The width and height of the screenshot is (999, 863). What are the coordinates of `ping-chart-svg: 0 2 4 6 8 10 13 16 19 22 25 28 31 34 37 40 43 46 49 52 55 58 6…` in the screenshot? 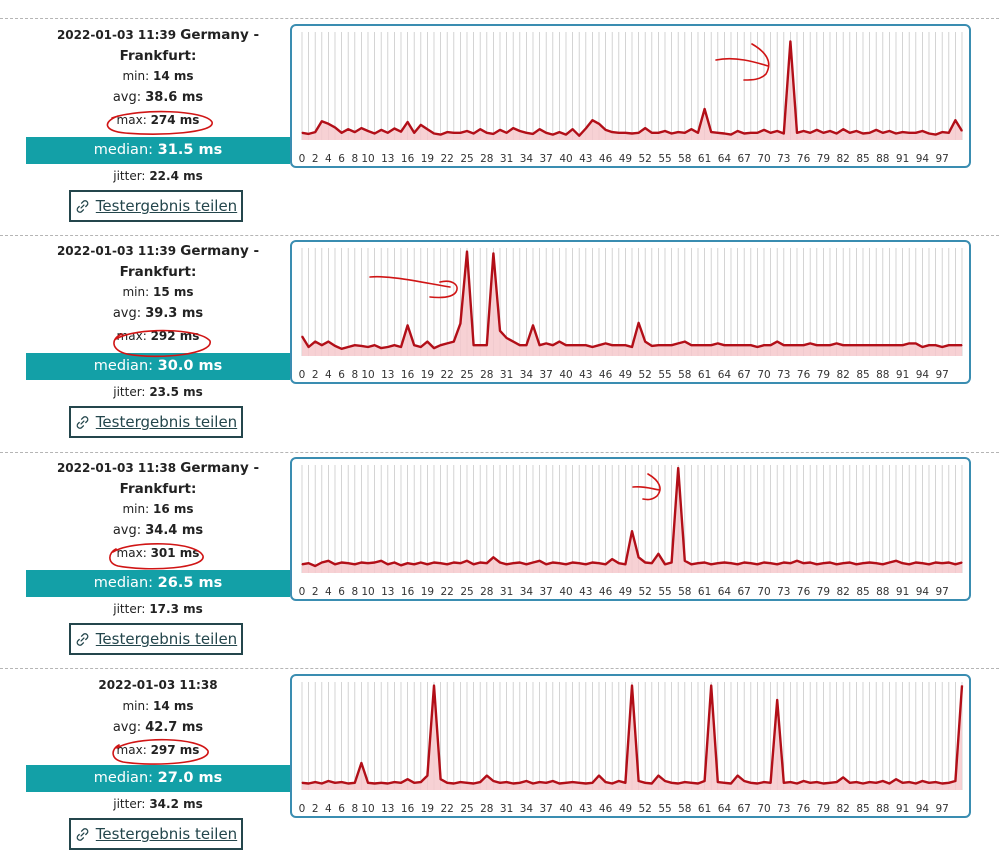 It's located at (631, 314).